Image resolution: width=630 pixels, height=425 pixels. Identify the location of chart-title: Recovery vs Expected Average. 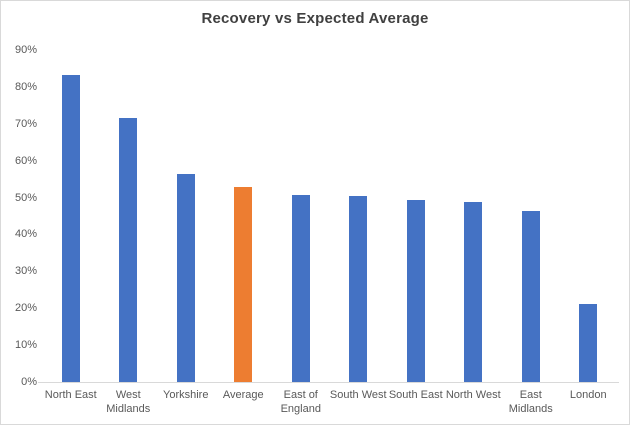
(315, 18).